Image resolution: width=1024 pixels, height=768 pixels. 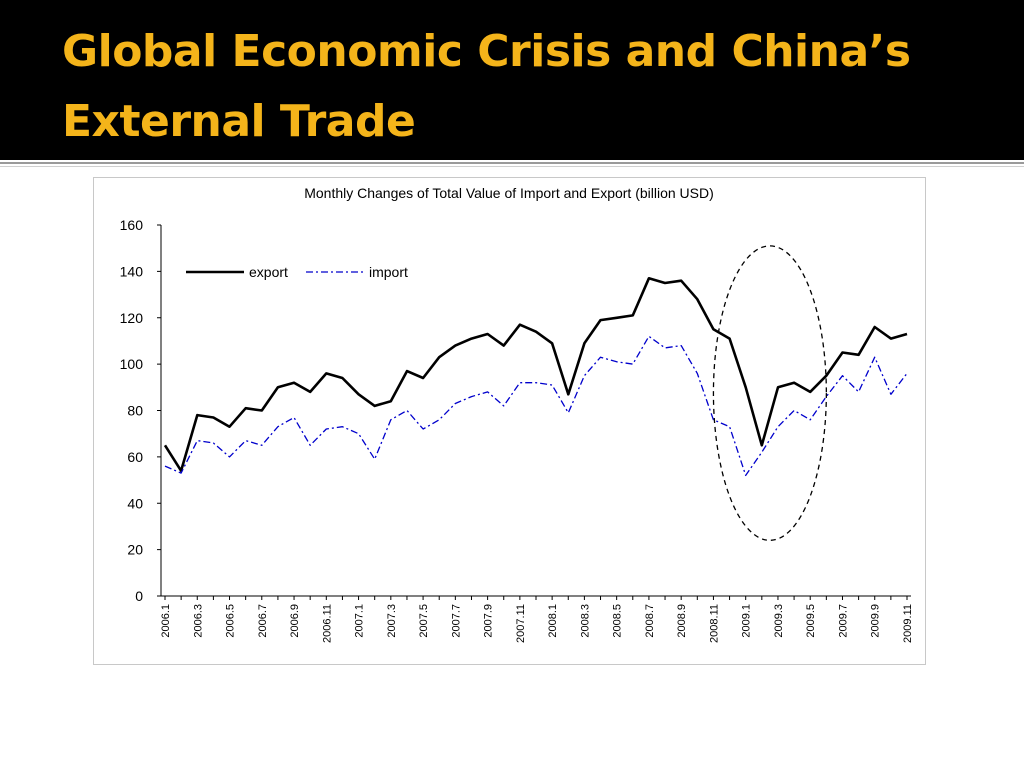 What do you see at coordinates (360, 621) in the screenshot?
I see `x-tick-label: 2007.1` at bounding box center [360, 621].